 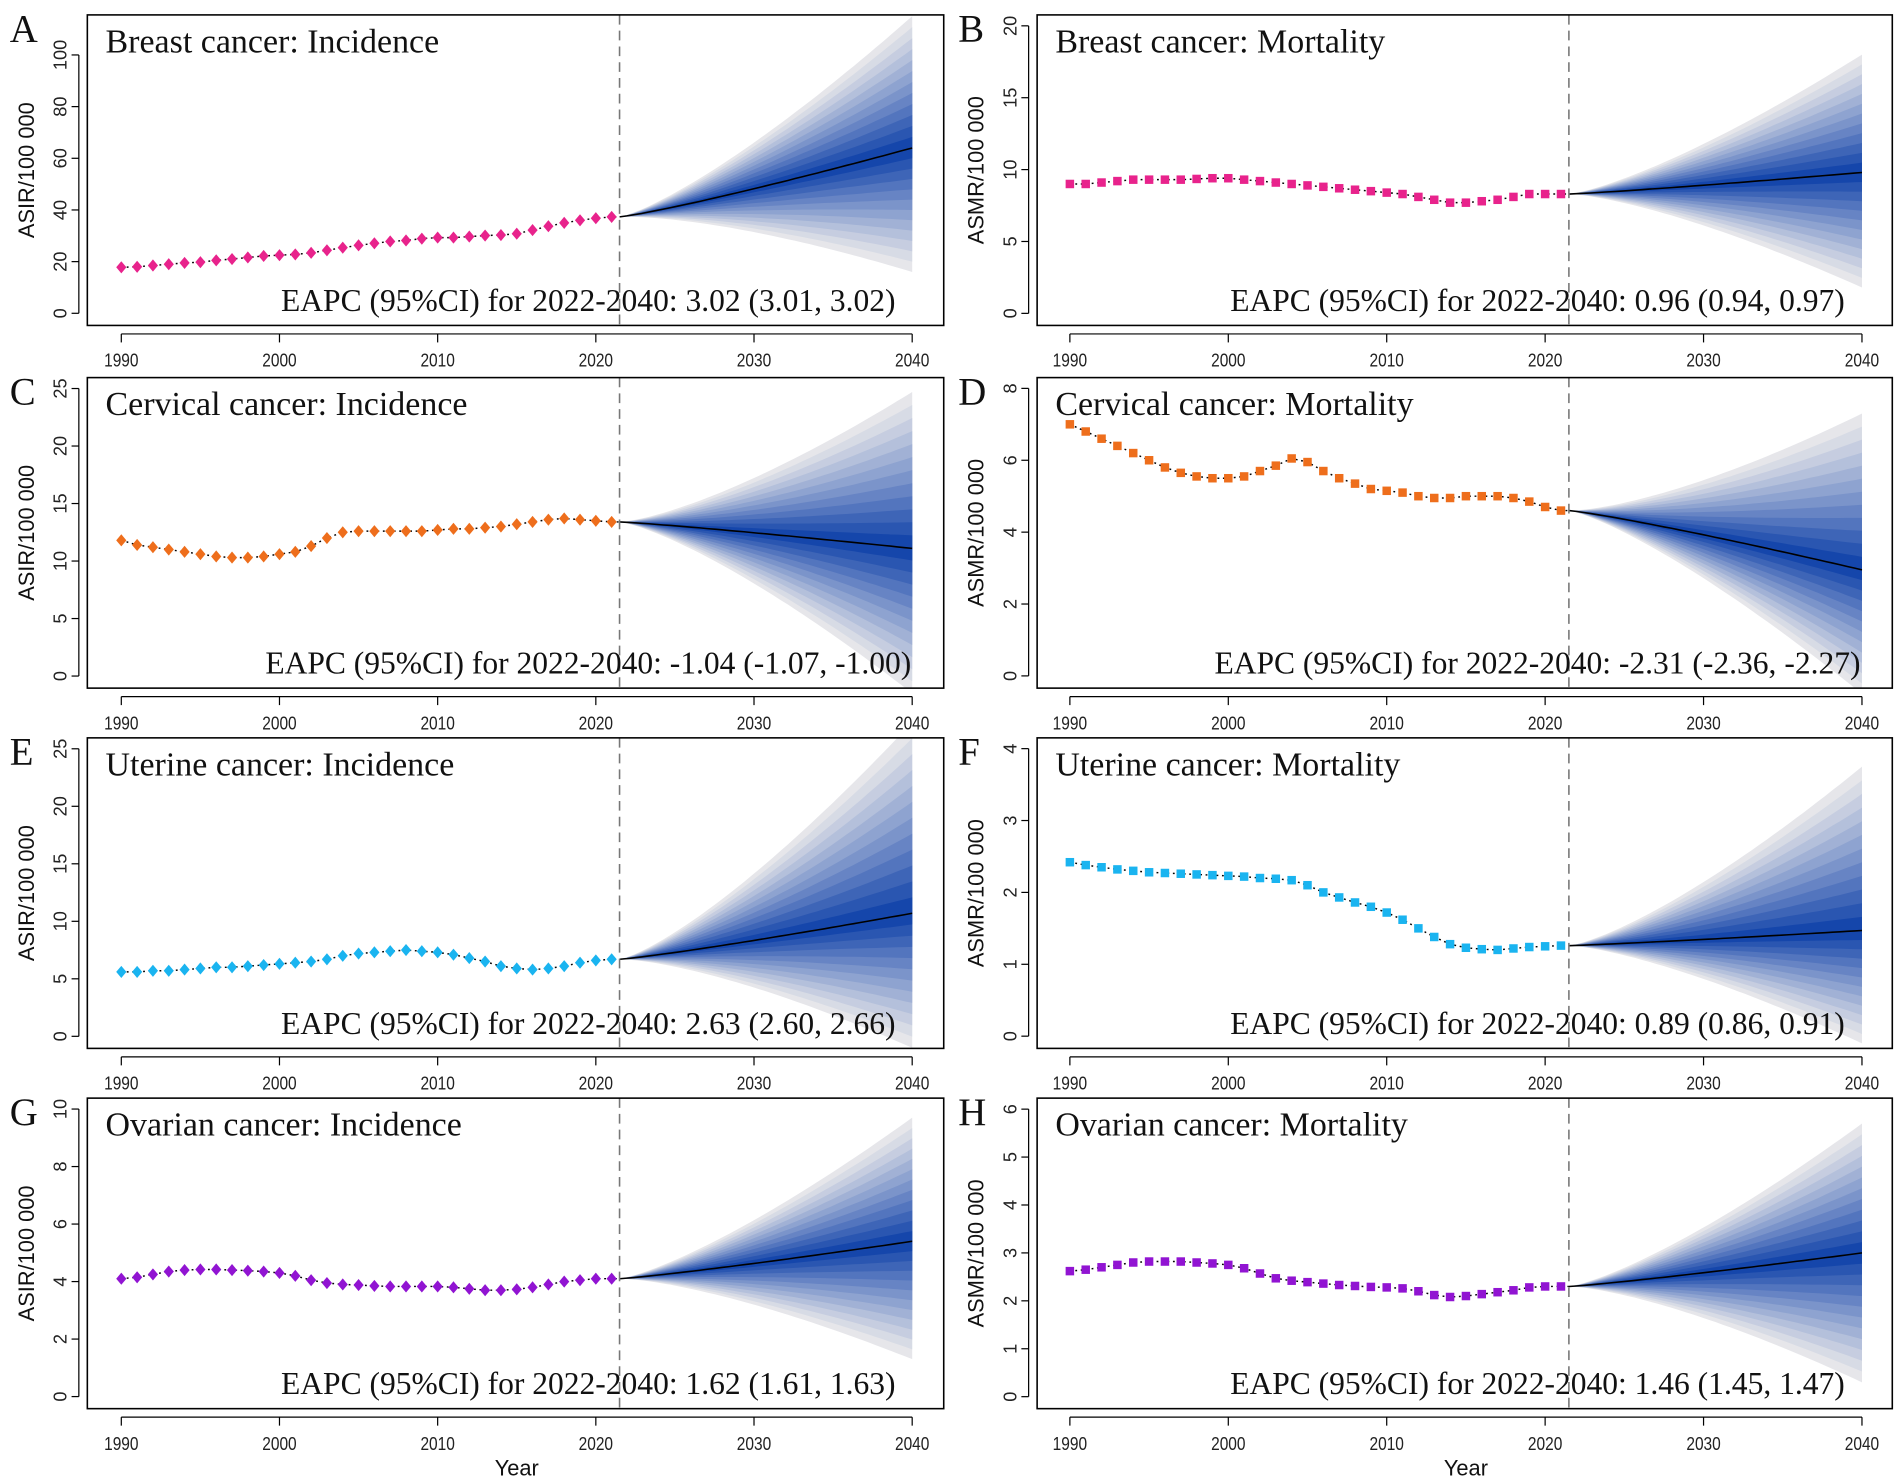 I want to click on y-tick-label: 4, so click(x=1011, y=749).